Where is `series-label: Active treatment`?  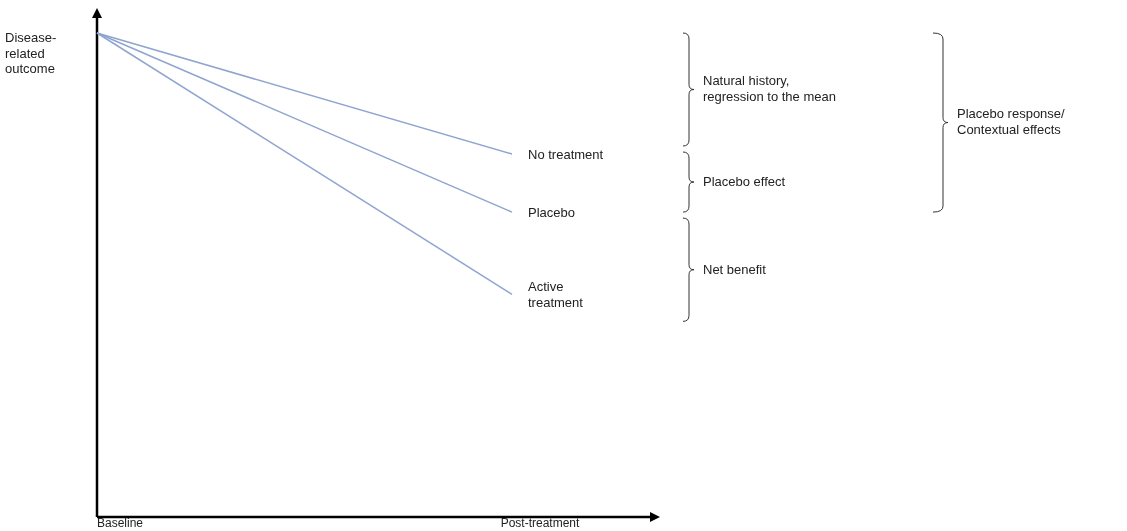 series-label: Active treatment is located at coordinates (556, 294).